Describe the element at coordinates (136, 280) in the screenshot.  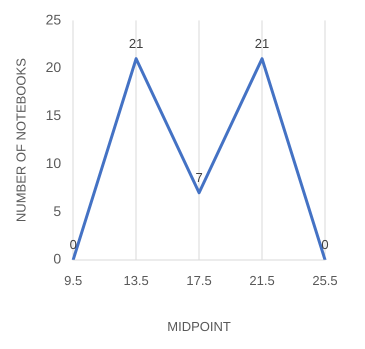
I see `x-tick-label: 13.5` at that location.